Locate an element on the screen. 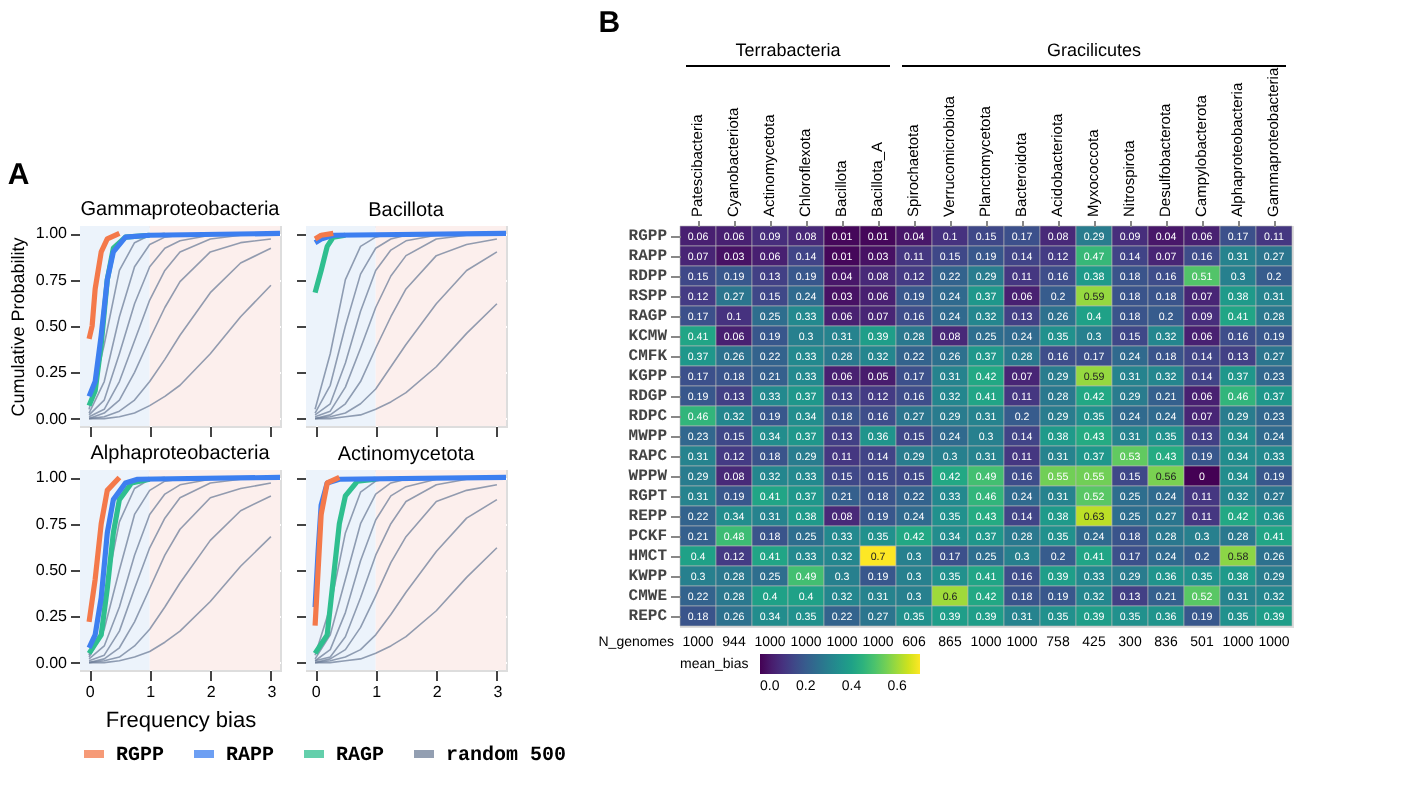 This screenshot has height=798, width=1412. y-tick-label: RGPT is located at coordinates (648, 497).